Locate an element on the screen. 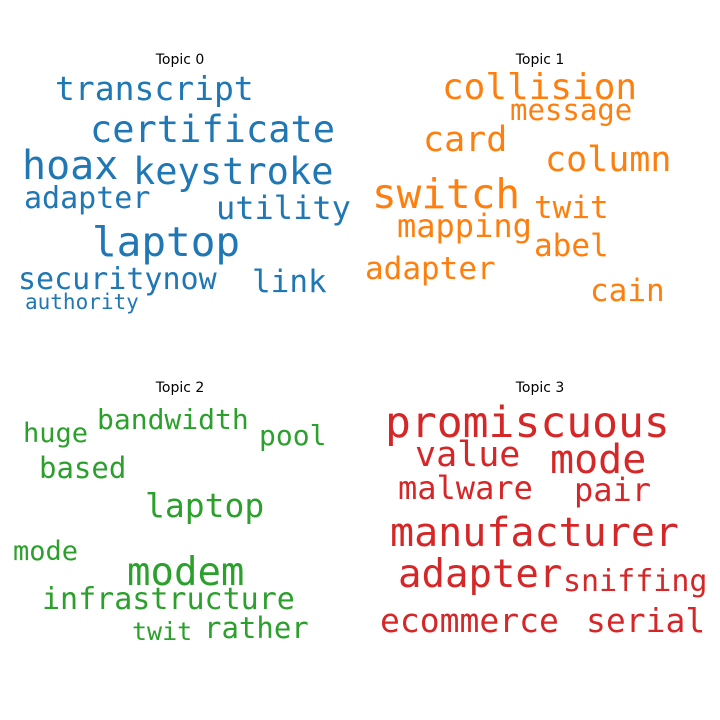 The height and width of the screenshot is (720, 720). word: pair is located at coordinates (613, 490).